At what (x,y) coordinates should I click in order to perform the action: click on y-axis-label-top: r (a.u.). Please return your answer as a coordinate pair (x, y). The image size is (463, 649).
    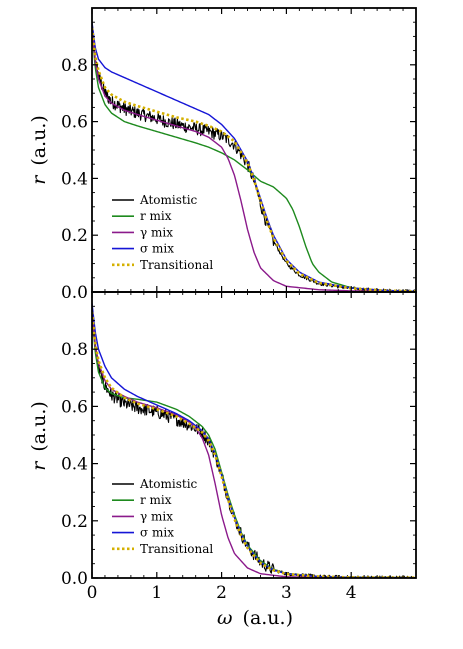
    Looking at the image, I should click on (39, 150).